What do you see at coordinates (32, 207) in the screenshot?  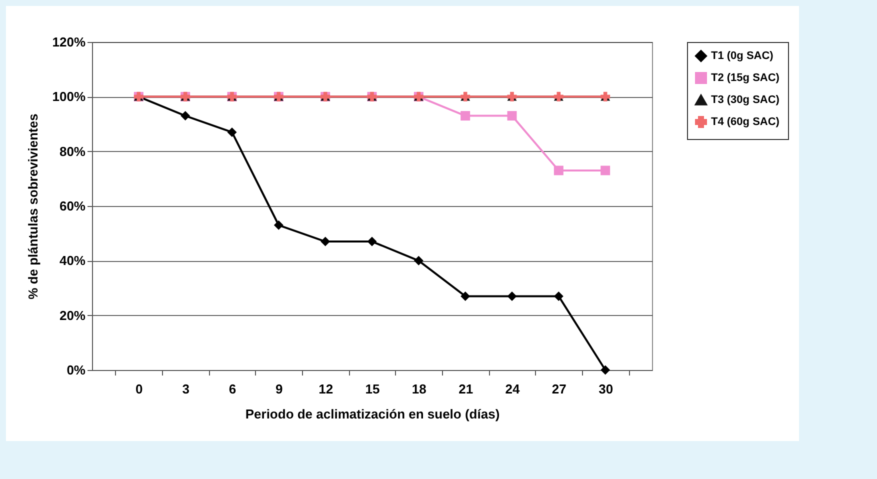 I see `y-axis-title: % de plántulas sobrevivientes` at bounding box center [32, 207].